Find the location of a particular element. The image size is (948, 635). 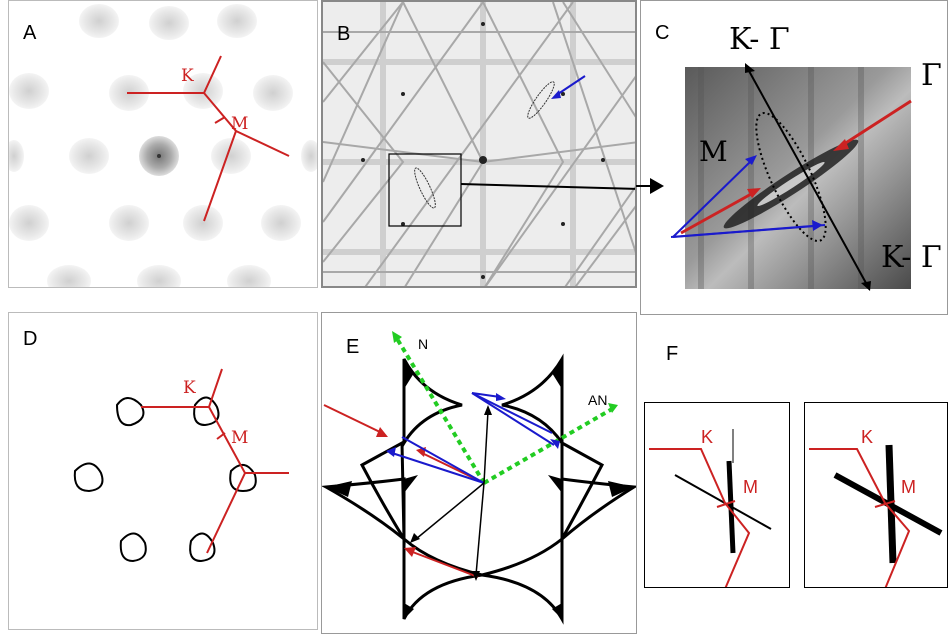

panel-b-blue-arrow is located at coordinates (570, 86).